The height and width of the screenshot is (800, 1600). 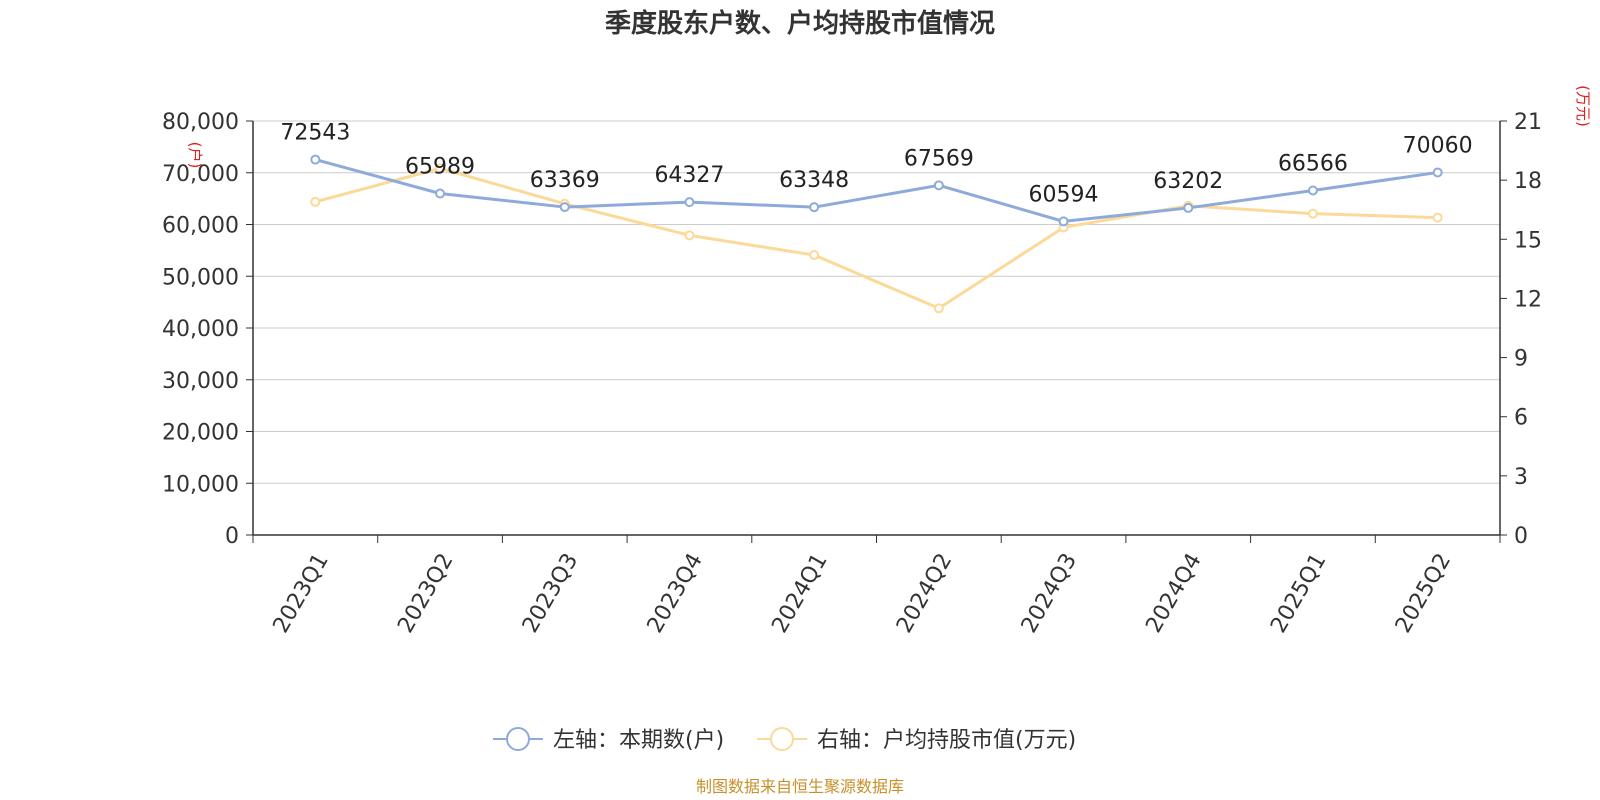 I want to click on x-axis-tick-label: 2024Q4, so click(x=1173, y=593).